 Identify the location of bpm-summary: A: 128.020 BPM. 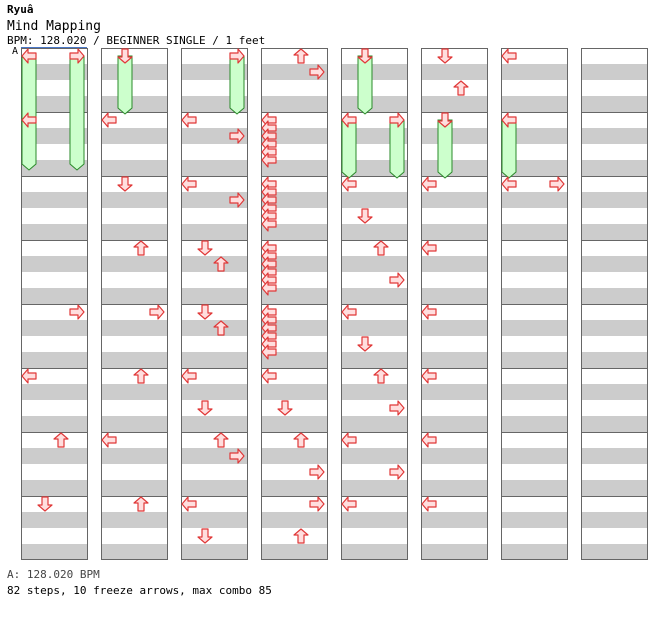
(53, 574).